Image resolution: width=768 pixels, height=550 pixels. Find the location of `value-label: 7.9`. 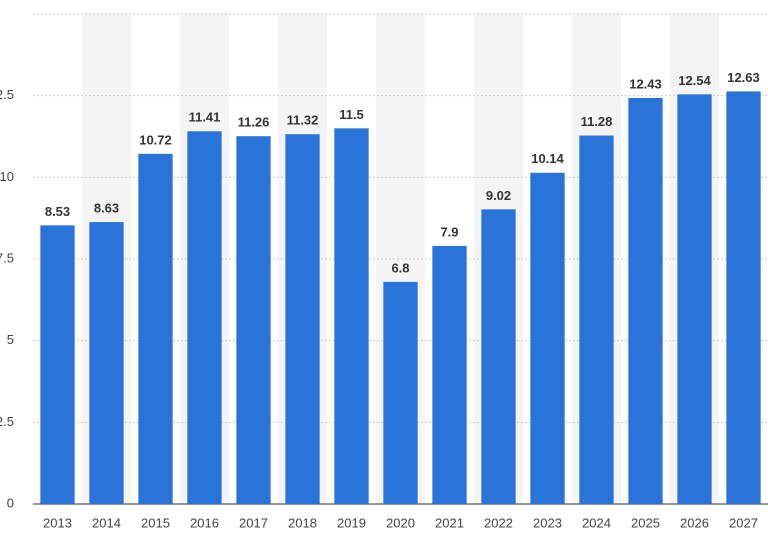

value-label: 7.9 is located at coordinates (449, 231).